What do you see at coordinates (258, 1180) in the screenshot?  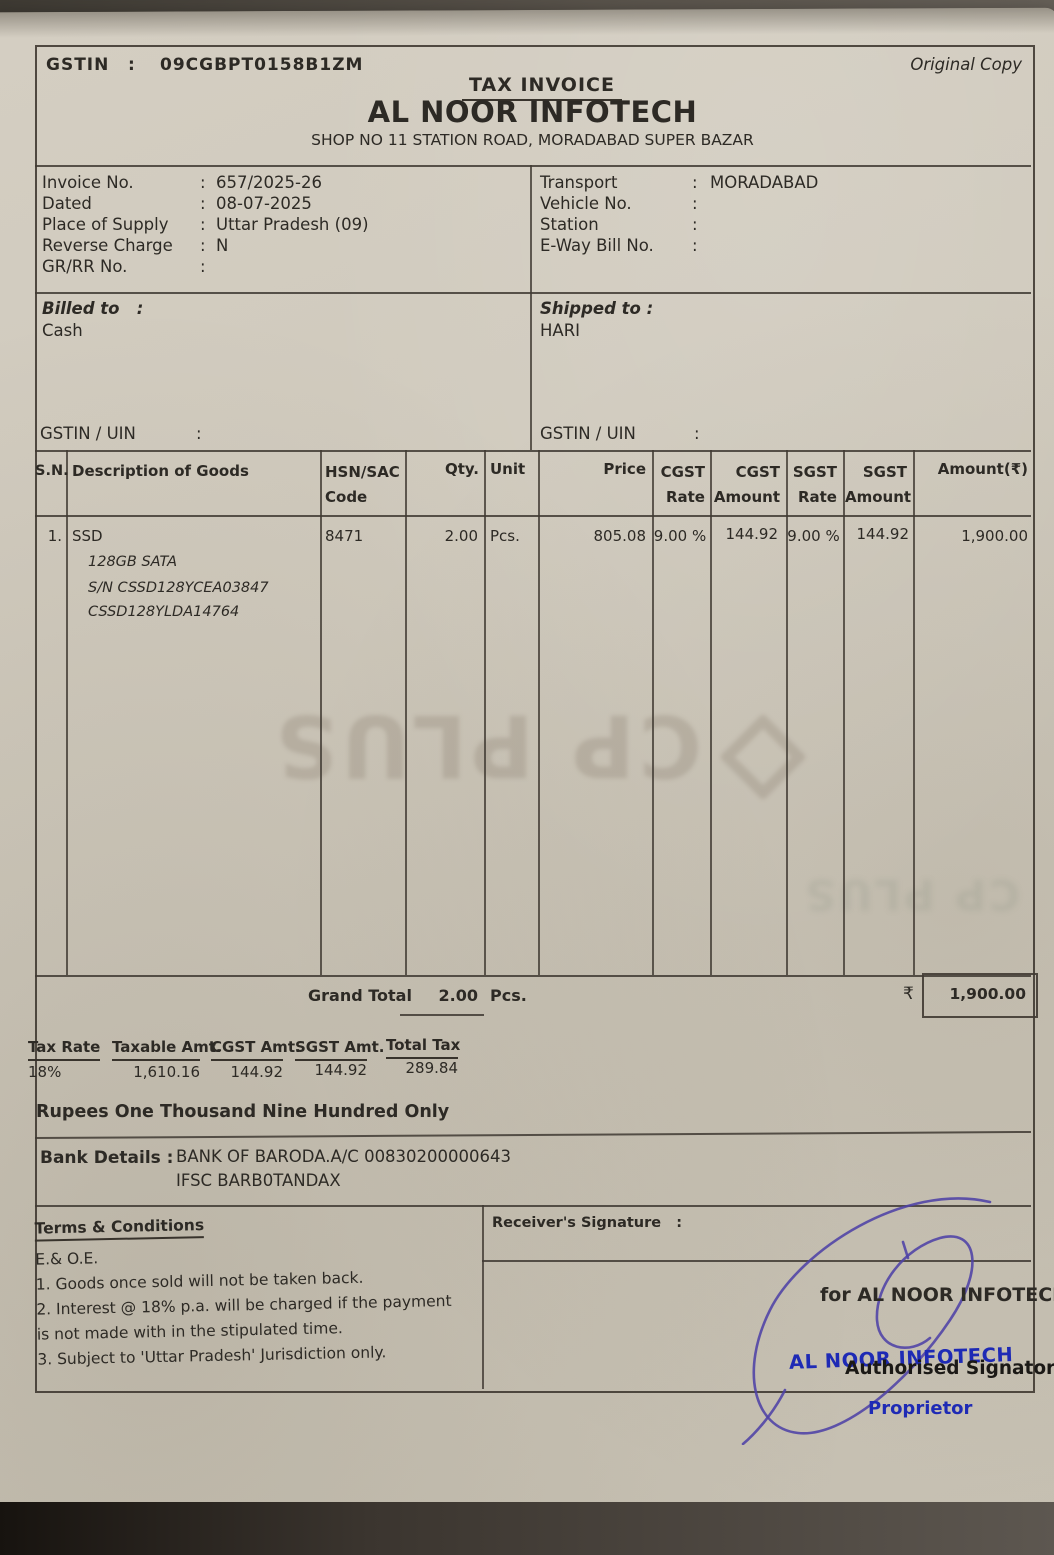 I see `bank-details-line2: IFSC BARB0TANDAX` at bounding box center [258, 1180].